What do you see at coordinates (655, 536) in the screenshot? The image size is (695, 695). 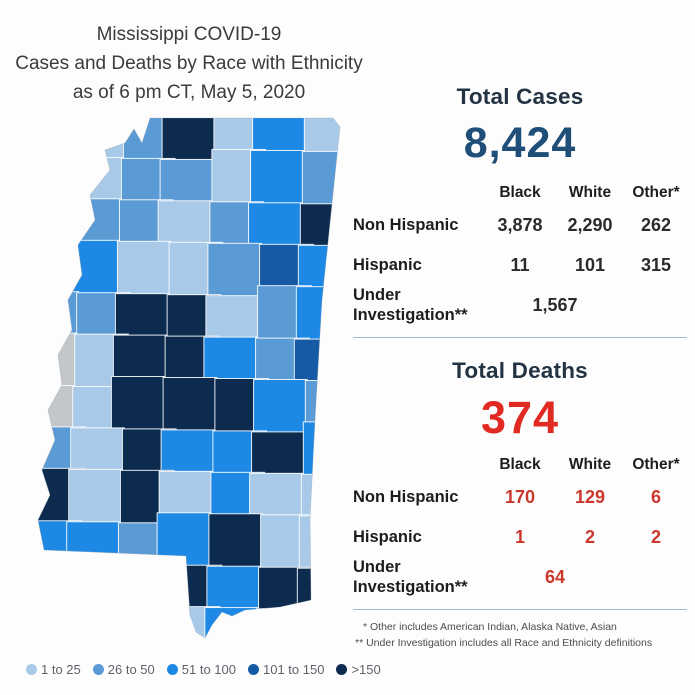 I see `deaths-hispanic-other: 2` at bounding box center [655, 536].